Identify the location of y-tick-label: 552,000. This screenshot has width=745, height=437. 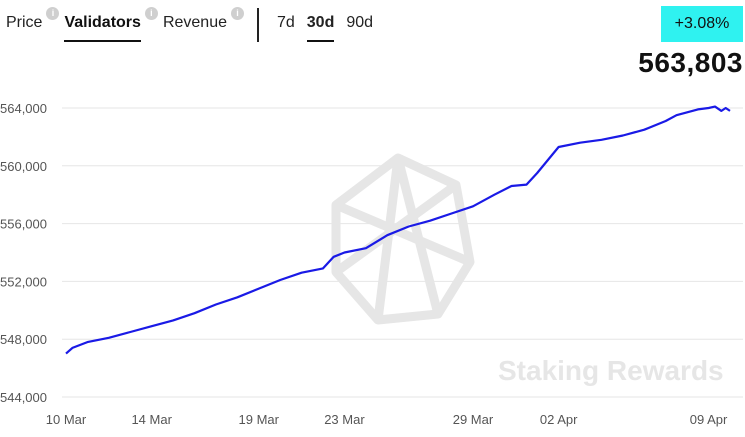
(23, 281).